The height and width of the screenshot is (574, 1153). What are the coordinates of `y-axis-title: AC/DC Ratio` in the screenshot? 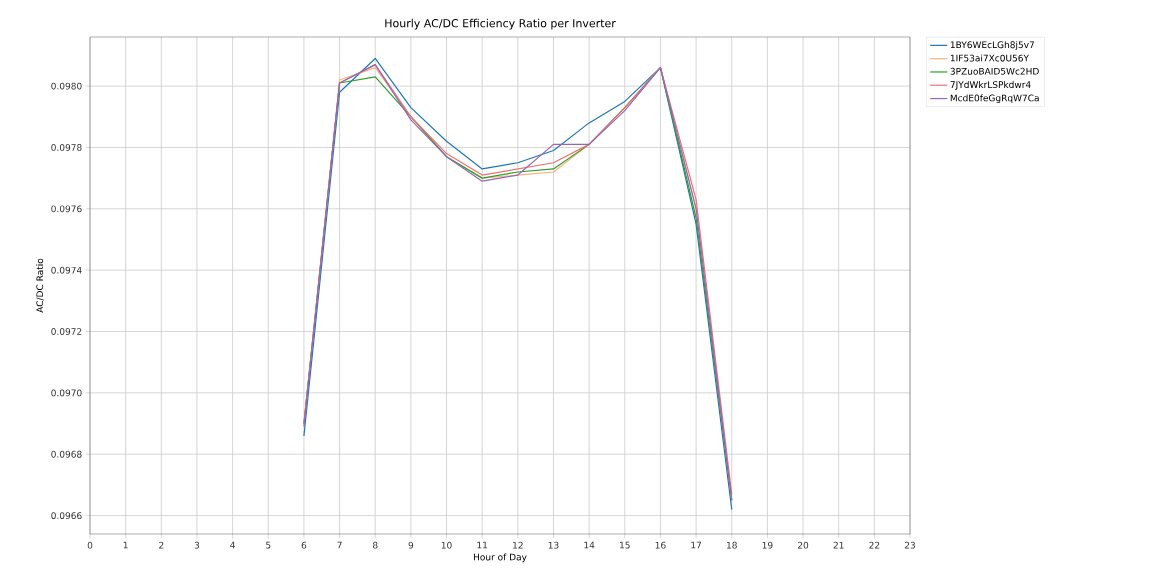 It's located at (40, 285).